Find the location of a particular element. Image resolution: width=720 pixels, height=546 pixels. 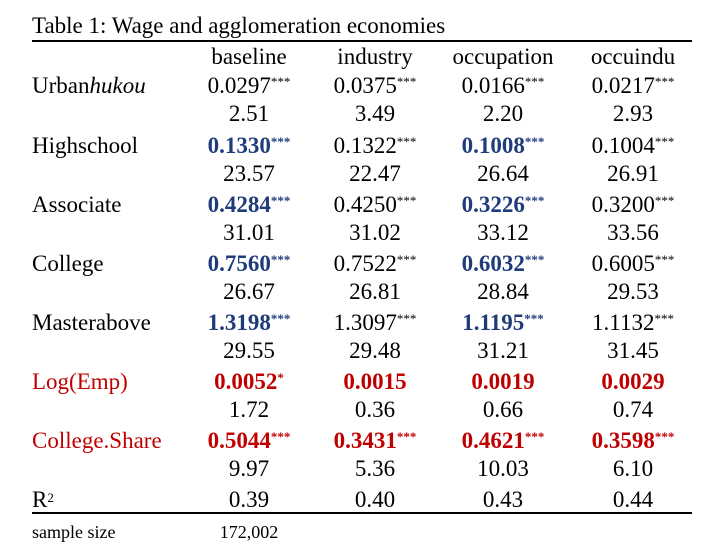

top-rule is located at coordinates (362, 41).